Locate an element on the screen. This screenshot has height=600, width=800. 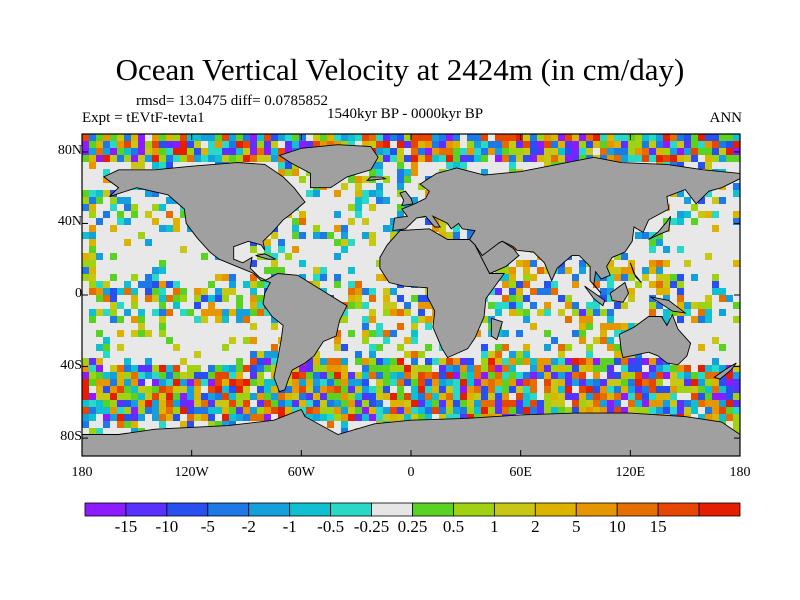
experiment-label: Expt = tEVtF-tevta1 is located at coordinates (143, 118).